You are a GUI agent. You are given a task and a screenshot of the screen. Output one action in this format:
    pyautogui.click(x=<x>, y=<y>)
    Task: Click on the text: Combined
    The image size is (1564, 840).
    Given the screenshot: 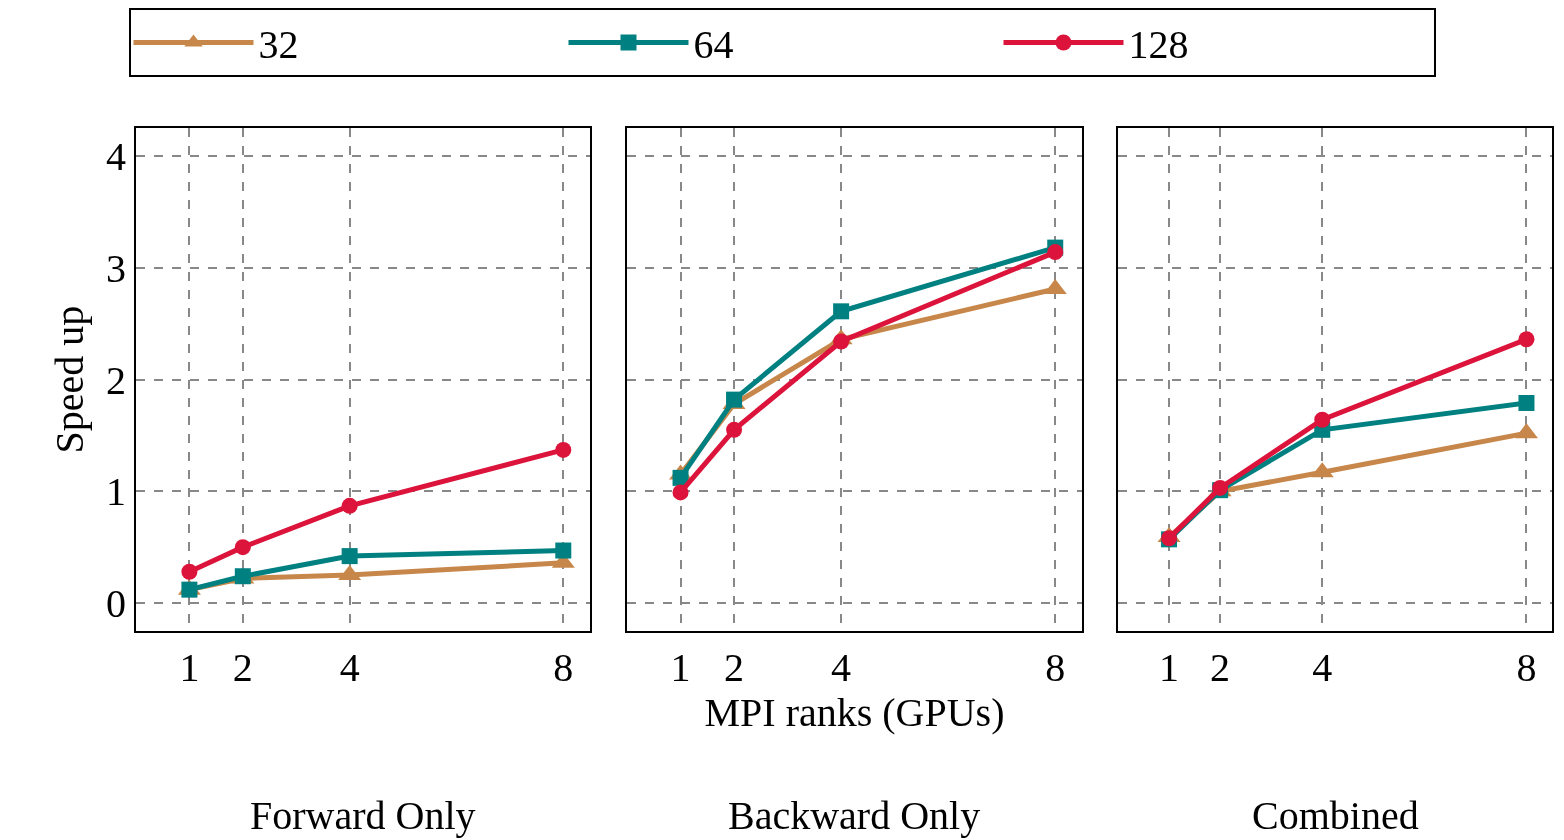 What is the action you would take?
    pyautogui.click(x=1335, y=815)
    